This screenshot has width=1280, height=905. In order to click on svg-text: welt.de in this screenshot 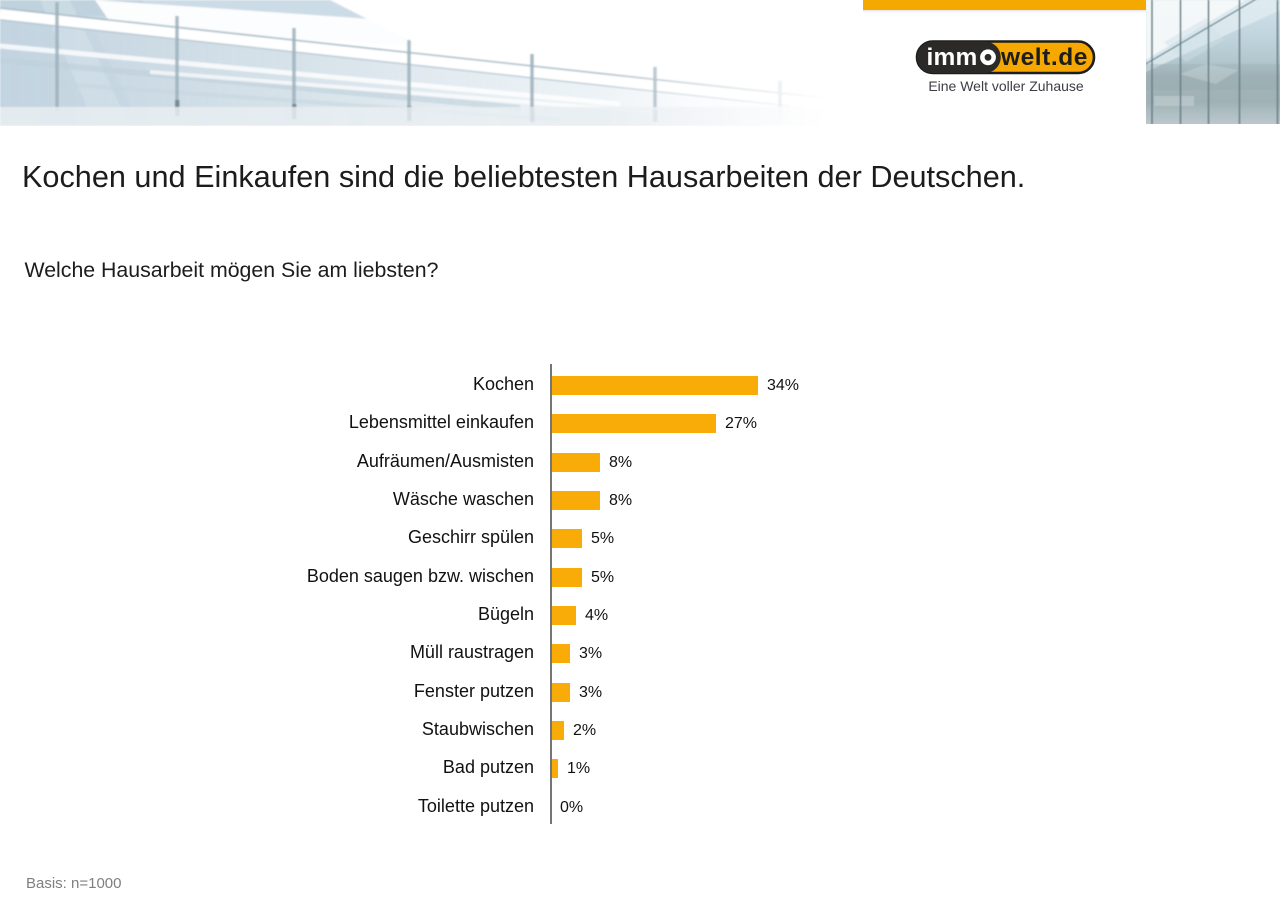, I will do `click(1044, 57)`.